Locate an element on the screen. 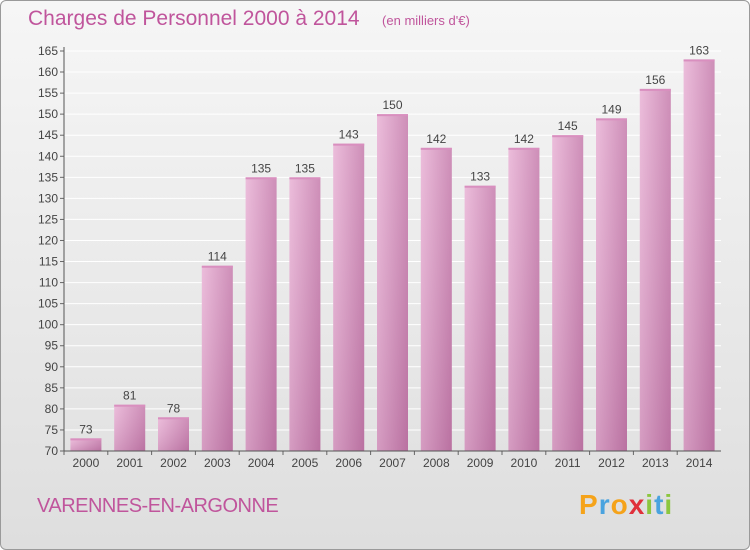  data-label: 114 is located at coordinates (217, 257).